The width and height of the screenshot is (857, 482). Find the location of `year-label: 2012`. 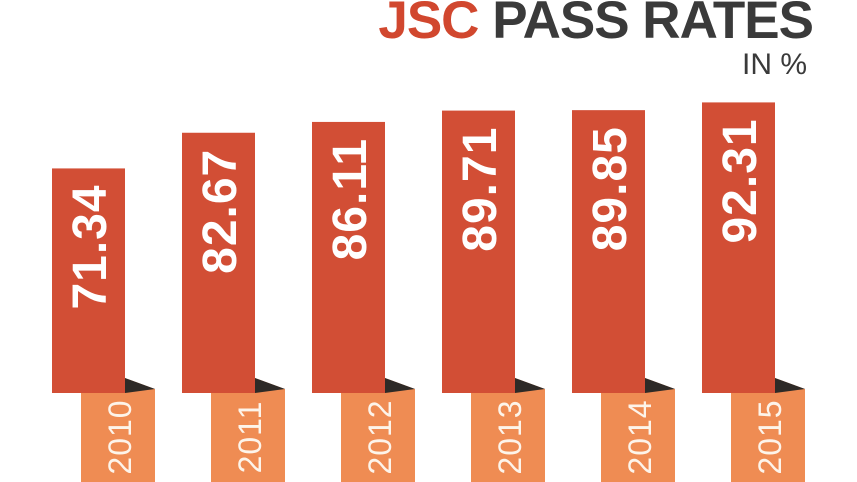

year-label: 2012 is located at coordinates (380, 436).